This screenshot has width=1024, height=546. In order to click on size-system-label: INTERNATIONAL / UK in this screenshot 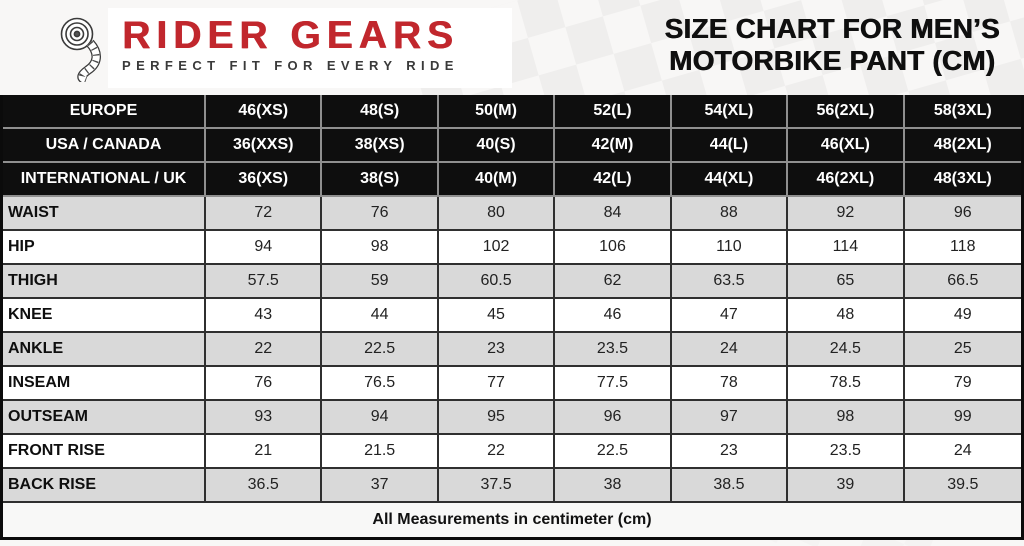, I will do `click(104, 180)`.